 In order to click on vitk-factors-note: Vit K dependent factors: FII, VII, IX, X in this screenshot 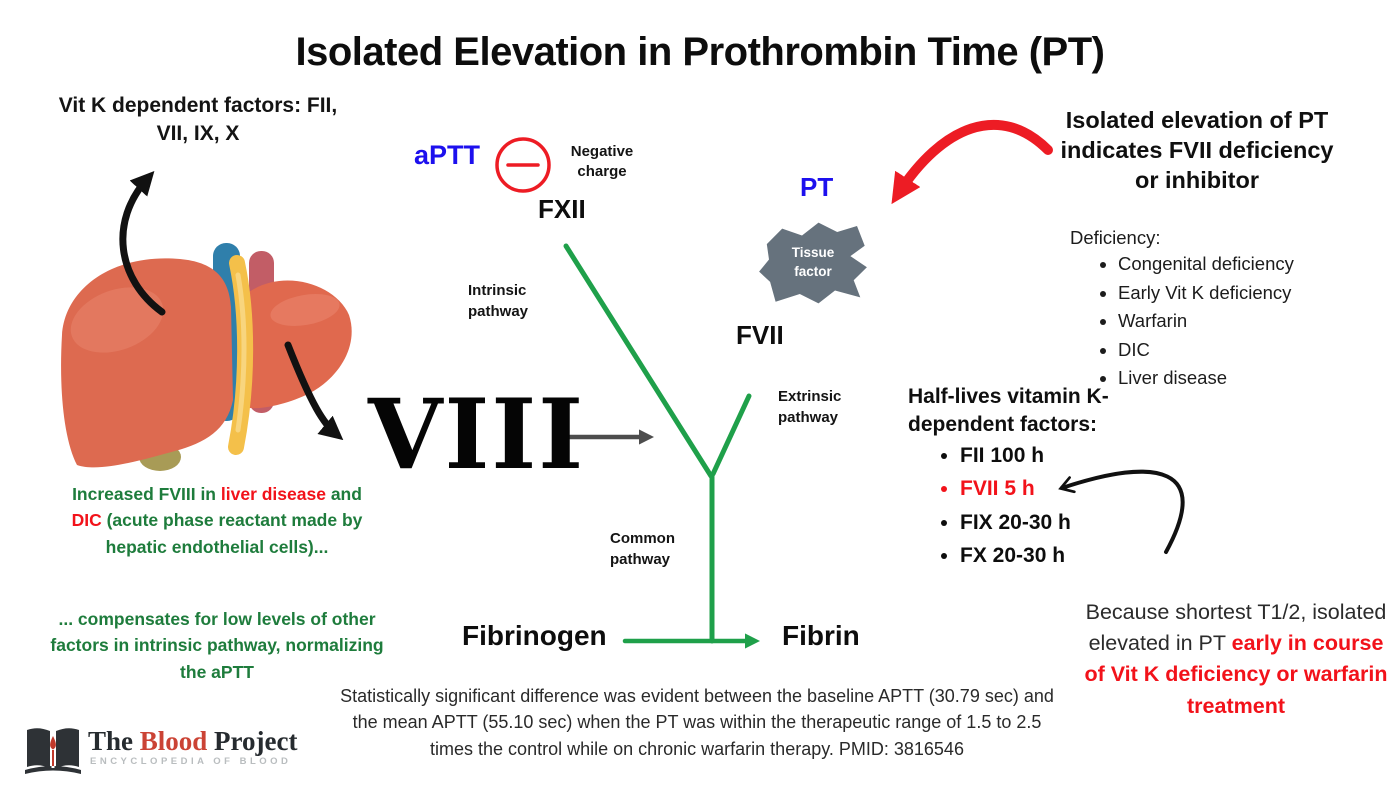, I will do `click(198, 120)`.